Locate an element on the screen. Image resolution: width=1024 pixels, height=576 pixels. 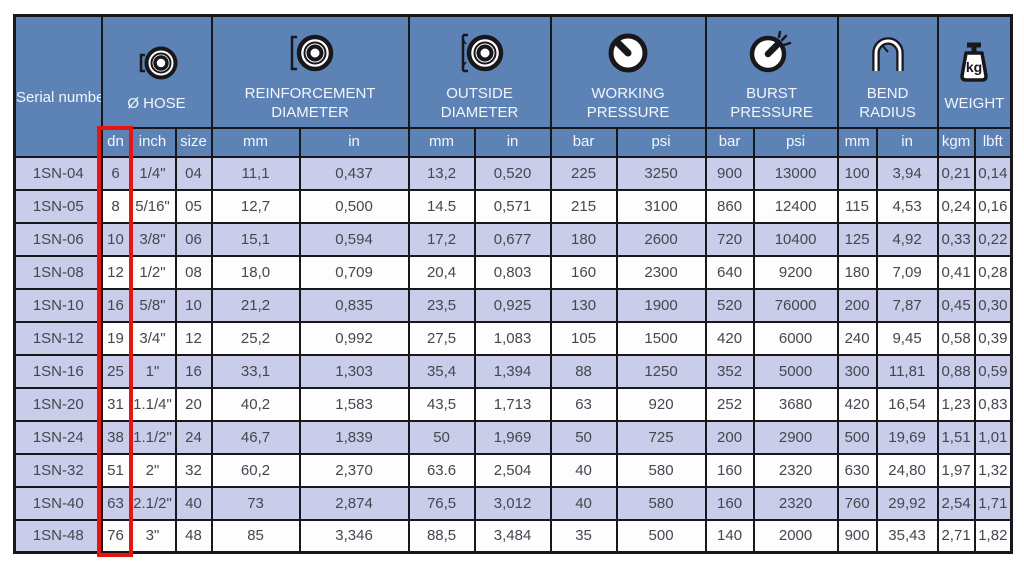
data-cell: 04 is located at coordinates (193, 173).